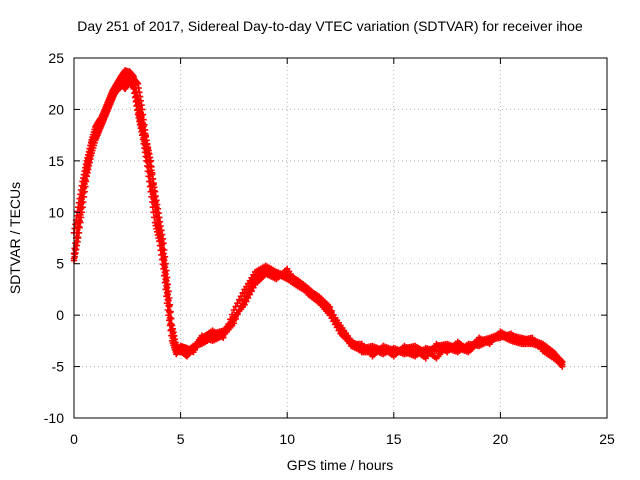 The width and height of the screenshot is (640, 480). What do you see at coordinates (56, 58) in the screenshot?
I see `y-tick-label: 25` at bounding box center [56, 58].